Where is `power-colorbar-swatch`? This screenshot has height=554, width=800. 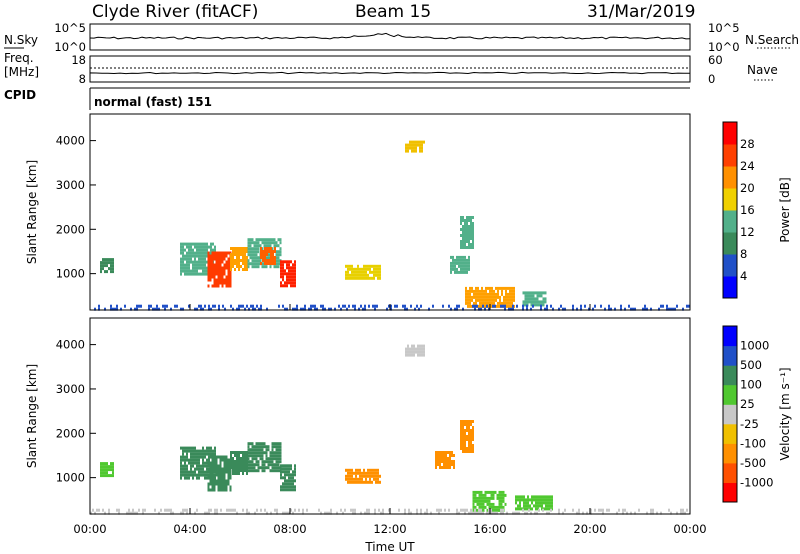 power-colorbar-swatch is located at coordinates (730, 243).